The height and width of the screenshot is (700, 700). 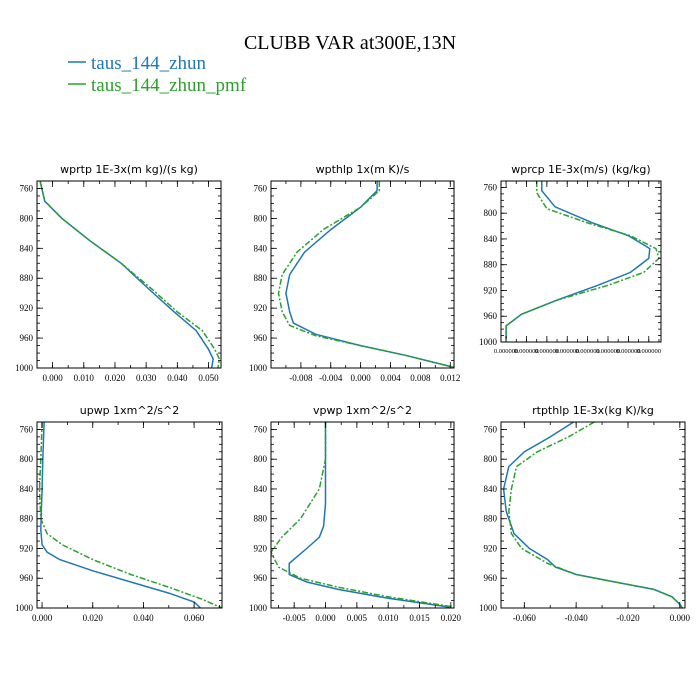 I want to click on panel-title: vpwp 1xm^2/s^2, so click(x=362, y=410).